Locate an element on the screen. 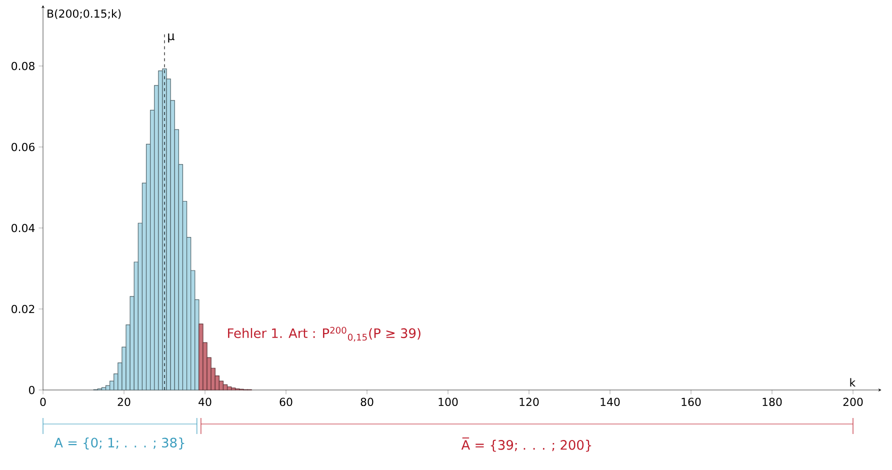 Image resolution: width=892 pixels, height=470 pixels. x-tick-label: 20 is located at coordinates (124, 402).